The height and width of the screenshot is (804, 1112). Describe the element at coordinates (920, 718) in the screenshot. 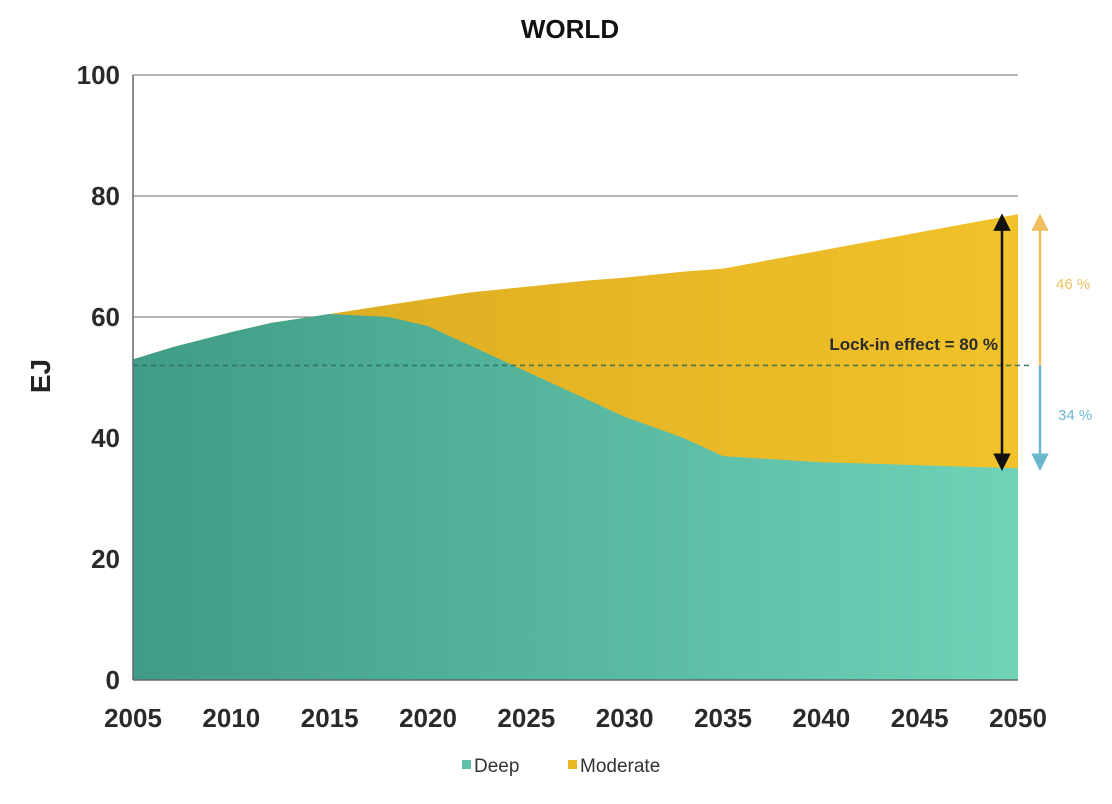

I see `x-tick-label: 2045` at that location.